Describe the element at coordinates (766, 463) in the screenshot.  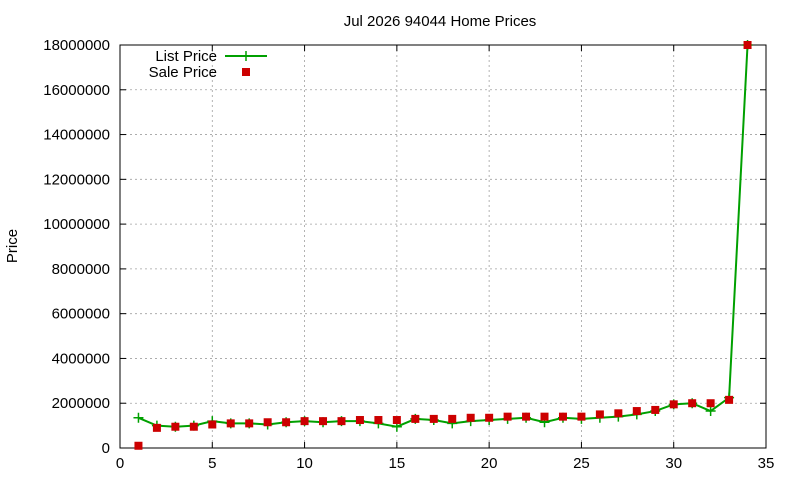
I see `x-tick-label: 35` at that location.